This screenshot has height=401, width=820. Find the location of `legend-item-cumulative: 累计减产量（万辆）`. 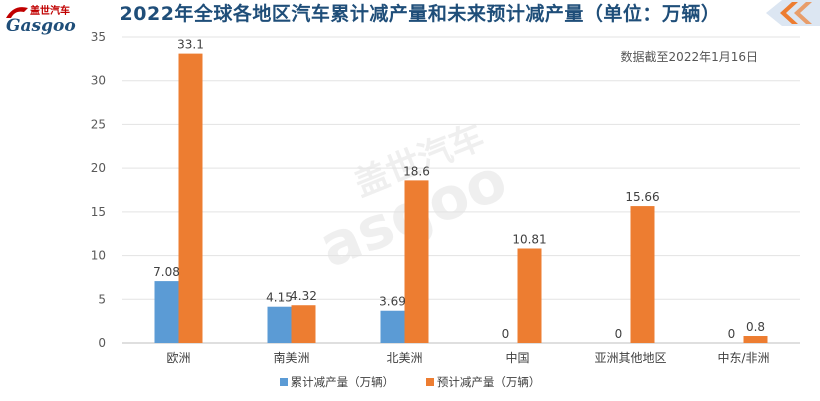

legend-item-cumulative: 累计减产量（万辆） is located at coordinates (337, 382).